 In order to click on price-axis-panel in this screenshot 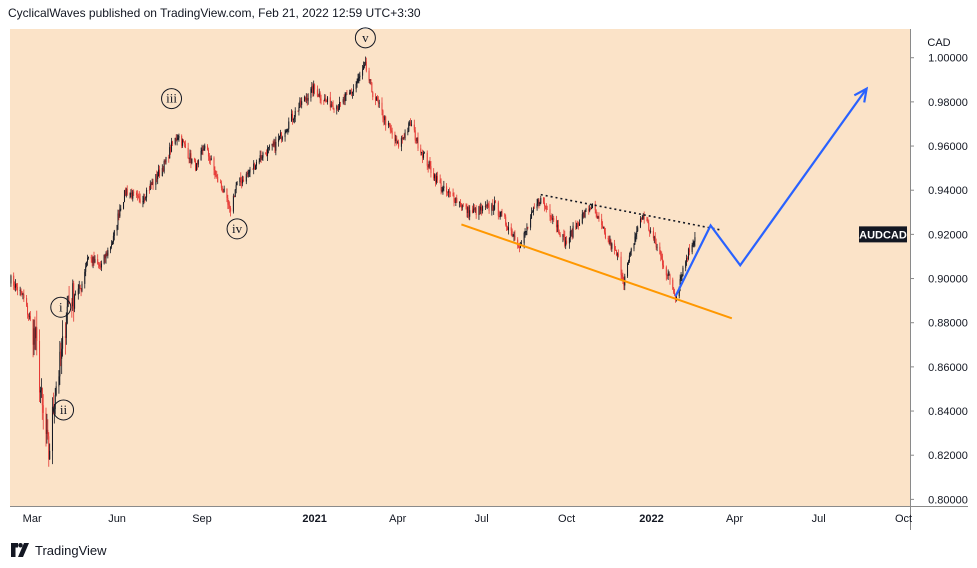, I will do `click(939, 267)`.